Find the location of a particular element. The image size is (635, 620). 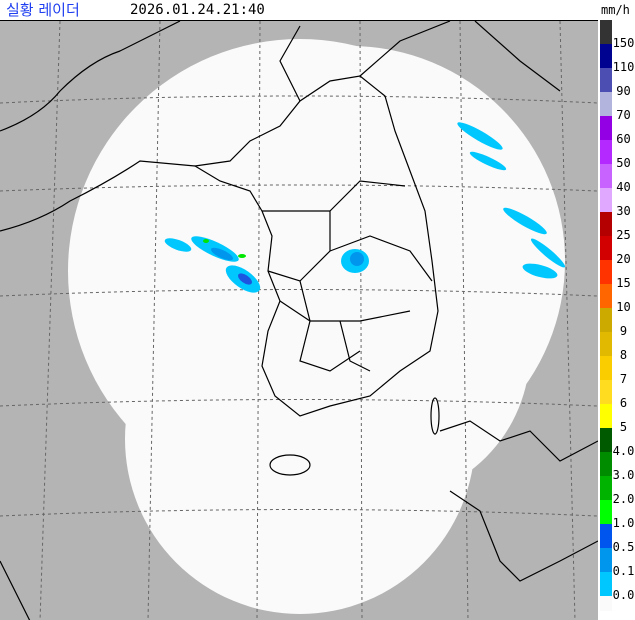

legend-label: 150 is located at coordinates (623, 43).